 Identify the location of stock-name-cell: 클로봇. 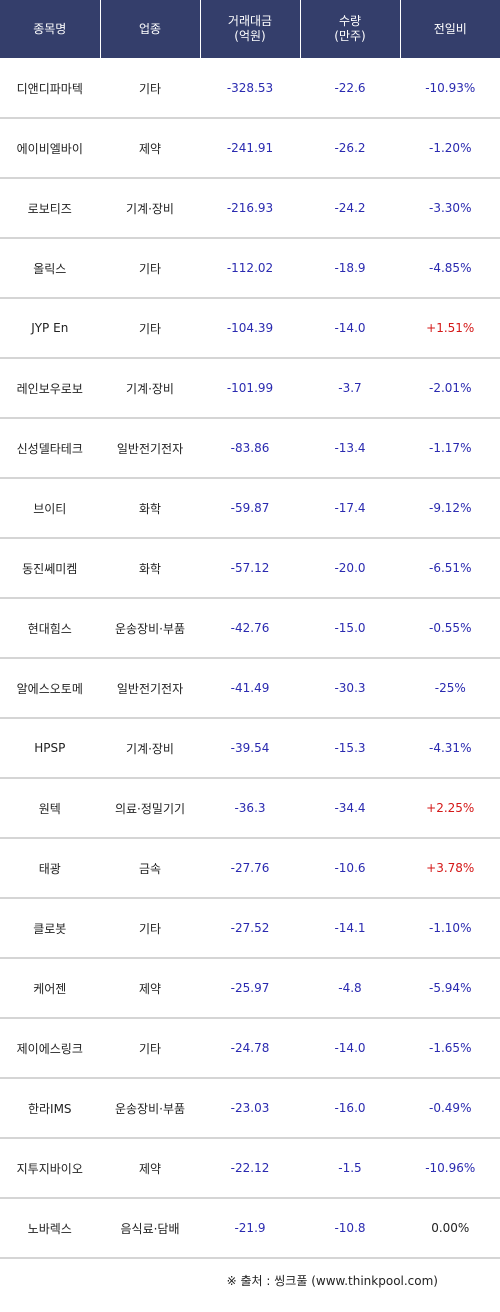
(50, 928).